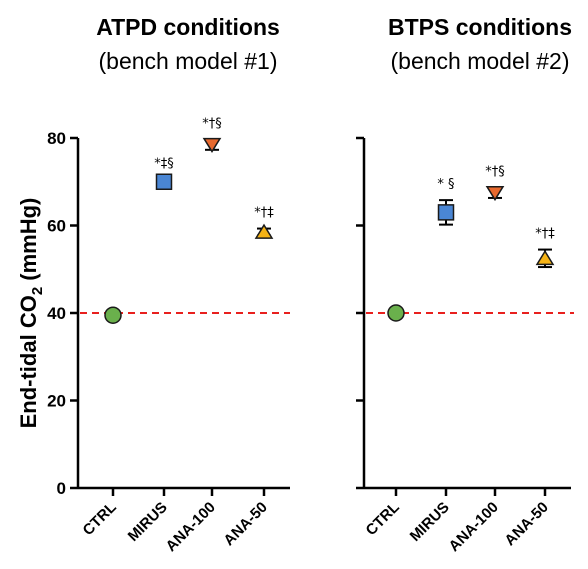 Image resolution: width=588 pixels, height=569 pixels. Describe the element at coordinates (56, 401) in the screenshot. I see `atpd-y-tick-label: 20` at that location.